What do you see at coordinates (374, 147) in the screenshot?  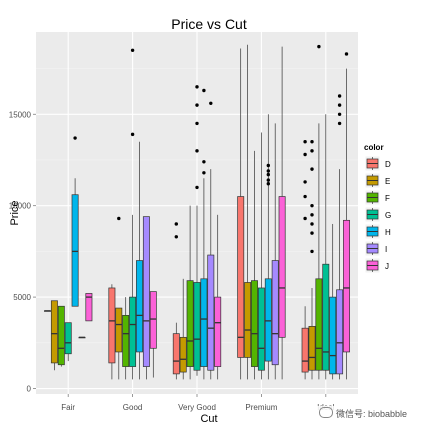 I see `legend-title: color` at bounding box center [374, 147].